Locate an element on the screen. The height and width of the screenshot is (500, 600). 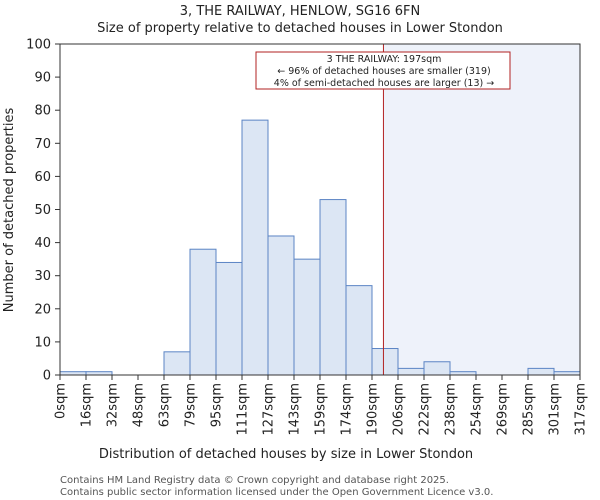
y-axis-ticks: 0 10 20 30 40 50 60 70 80 90 100 is located at coordinates (43, 211).